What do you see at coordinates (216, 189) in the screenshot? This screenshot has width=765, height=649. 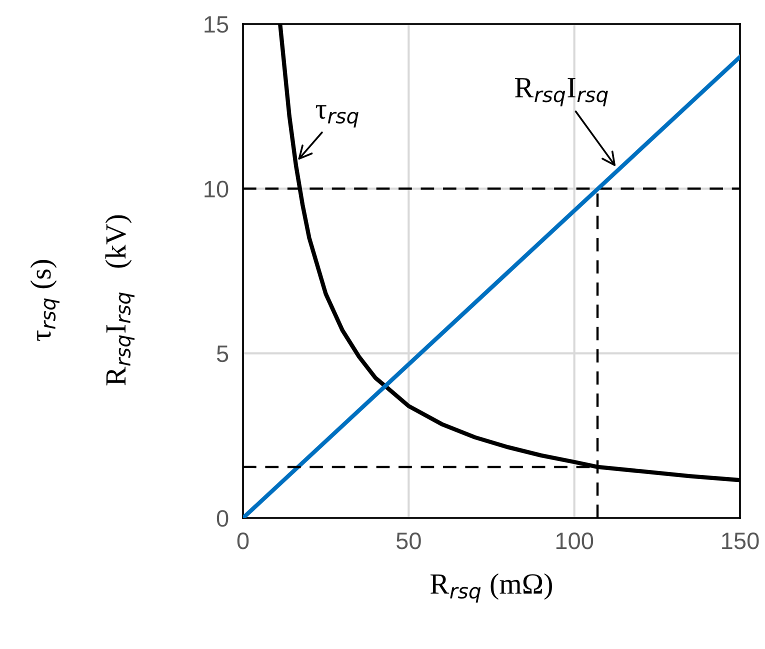 I see `y-tick-label: 10` at bounding box center [216, 189].